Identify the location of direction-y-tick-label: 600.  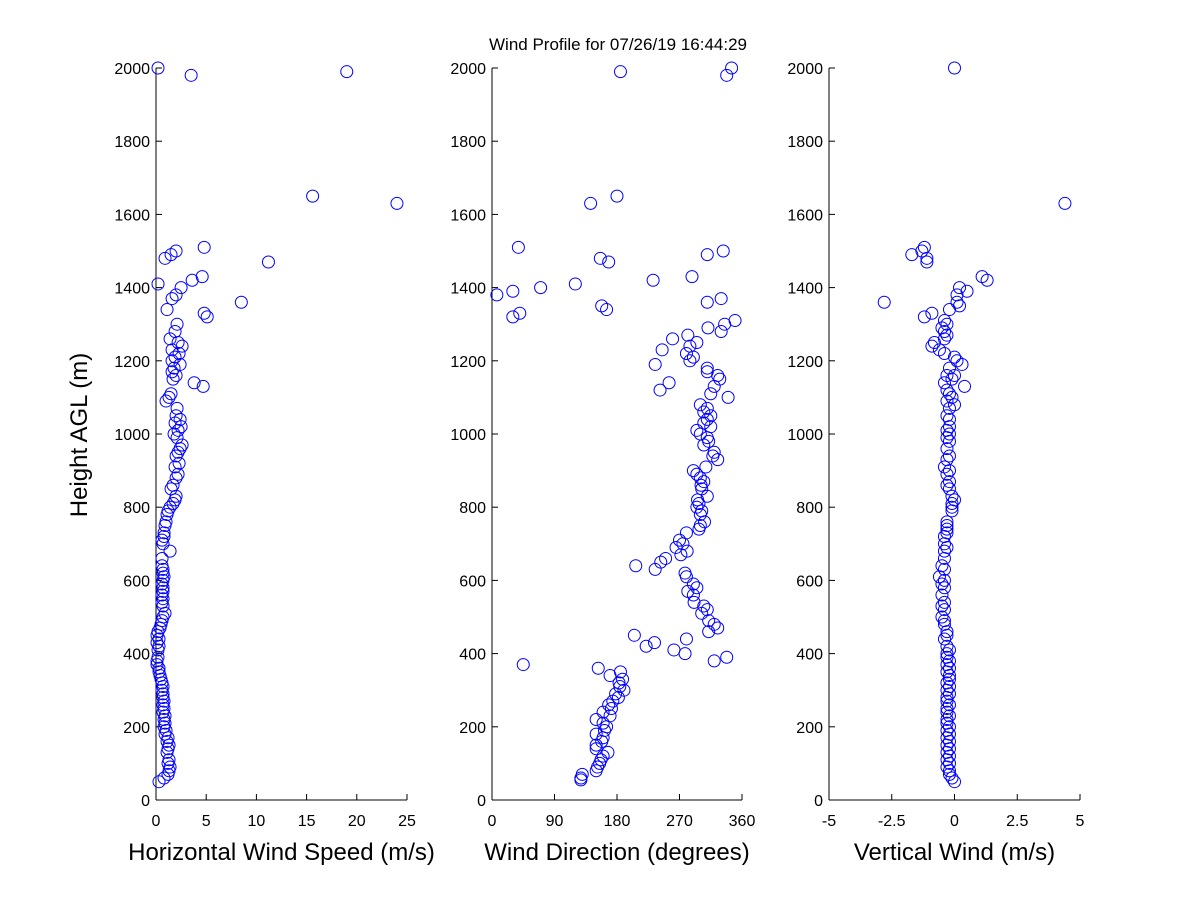
(472, 581).